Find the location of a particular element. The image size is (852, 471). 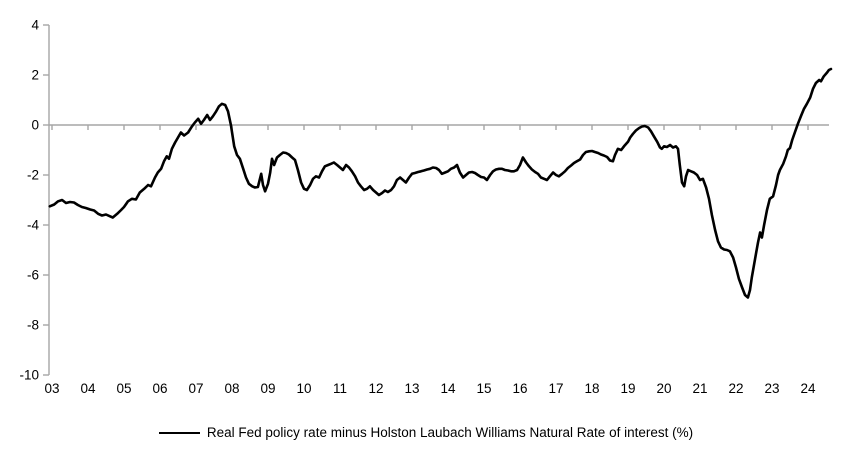

x-tick-label: 12 is located at coordinates (375, 388).